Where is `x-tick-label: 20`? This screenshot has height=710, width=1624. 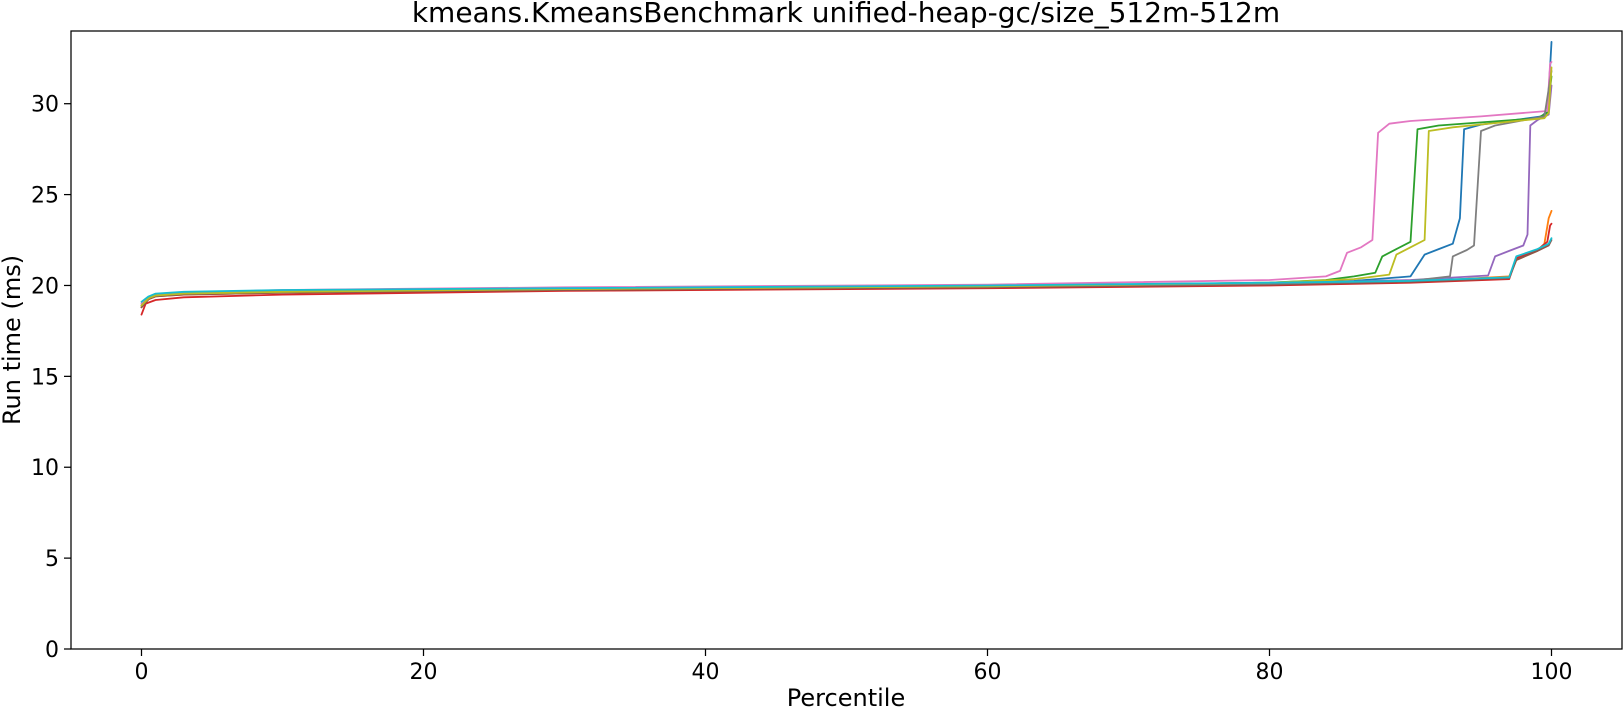
x-tick-label: 20 is located at coordinates (424, 672).